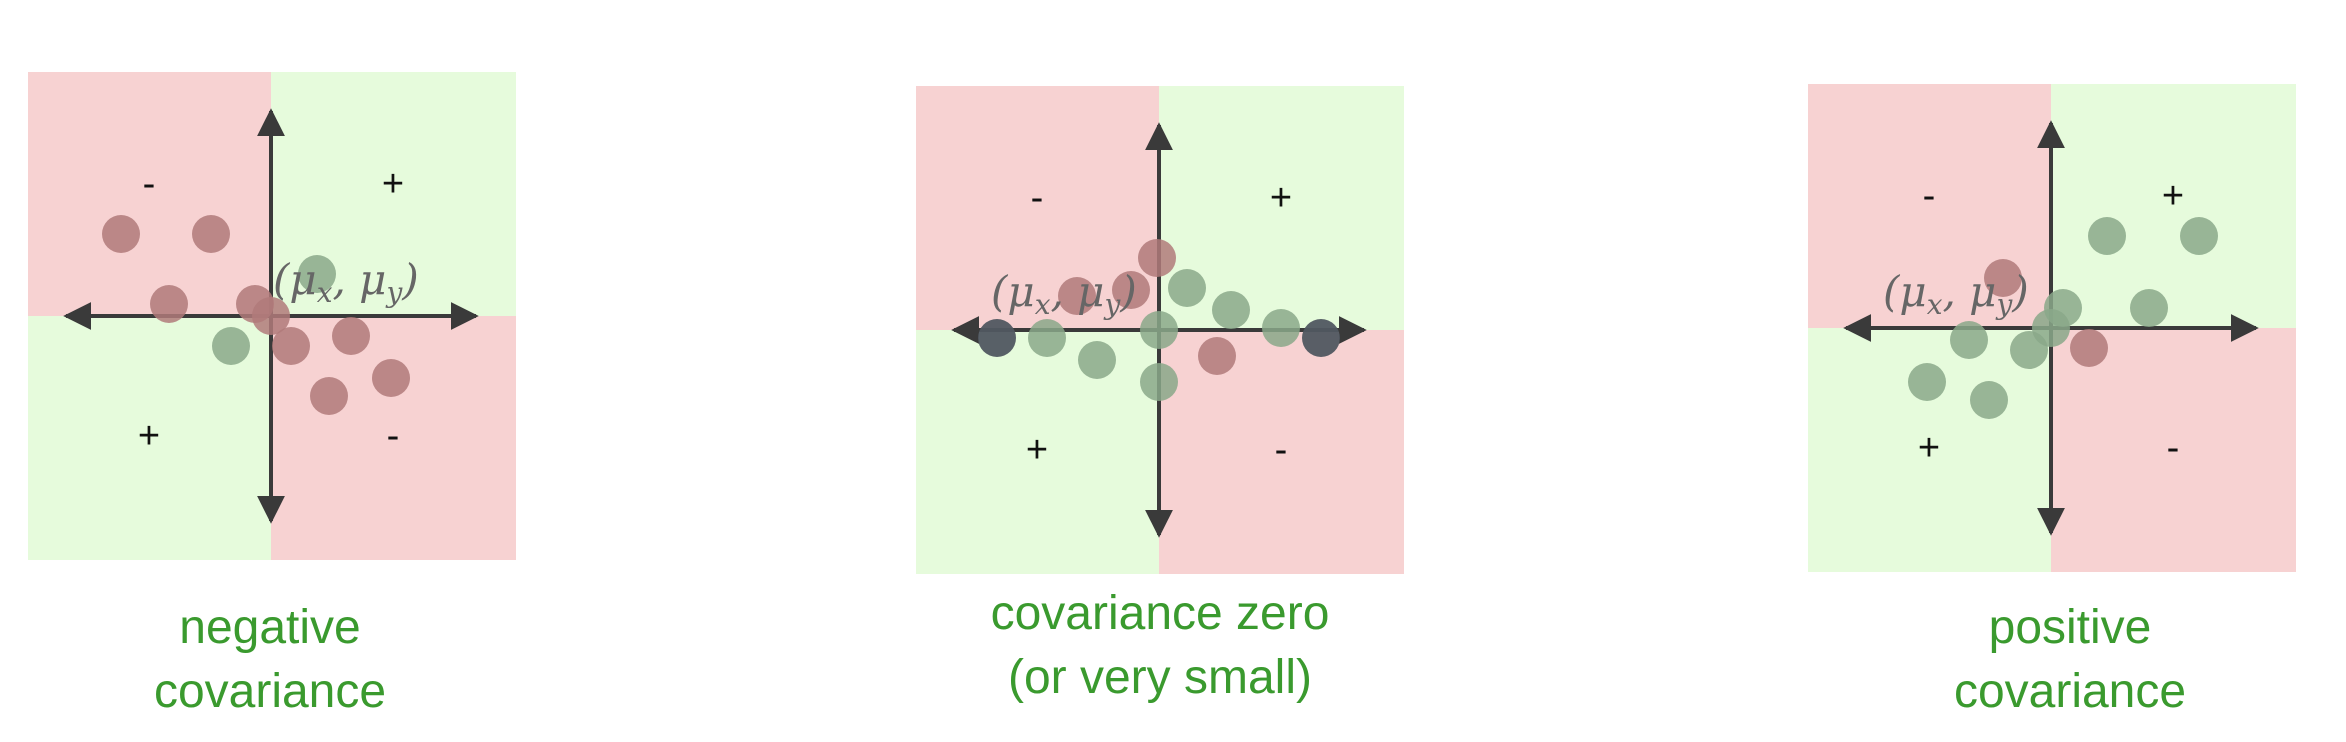 This screenshot has height=742, width=2346. I want to click on panel-negative: - + + - (μx, μy), so click(273, 317).